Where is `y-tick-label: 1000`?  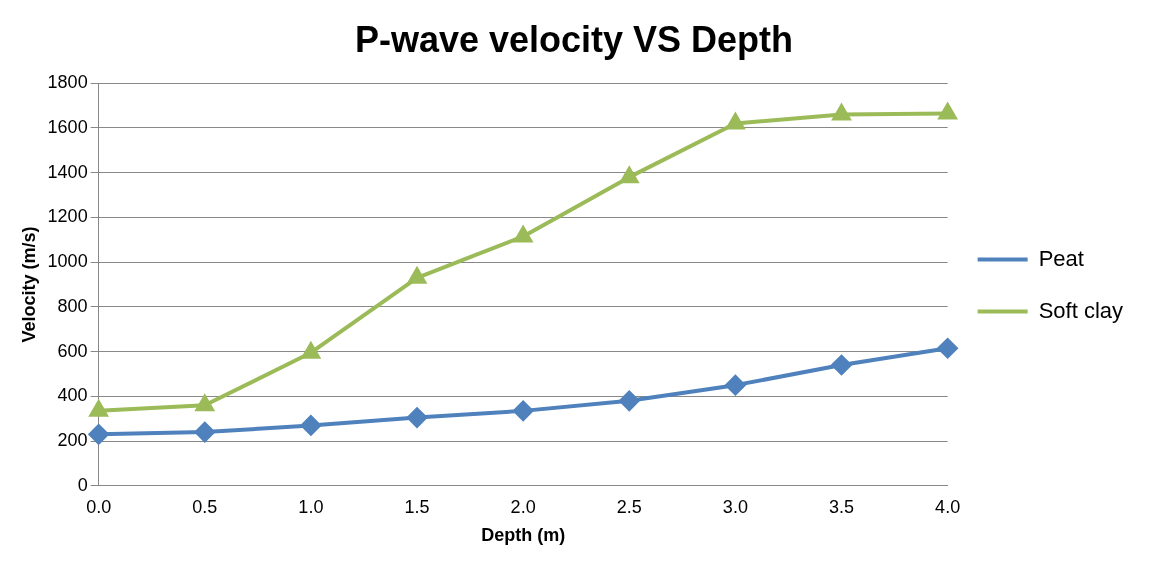
y-tick-label: 1000 is located at coordinates (67, 261).